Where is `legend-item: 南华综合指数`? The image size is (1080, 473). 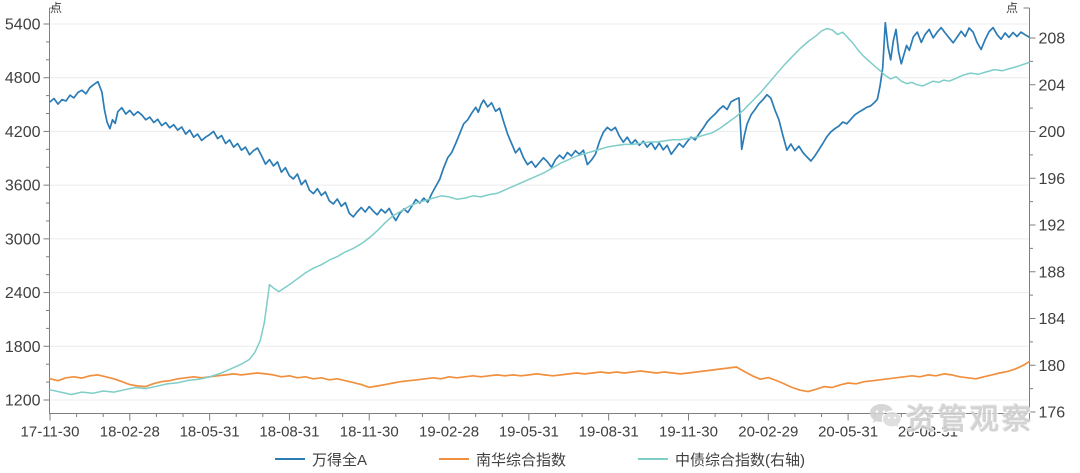
legend-item: 南华综合指数 is located at coordinates (502, 459).